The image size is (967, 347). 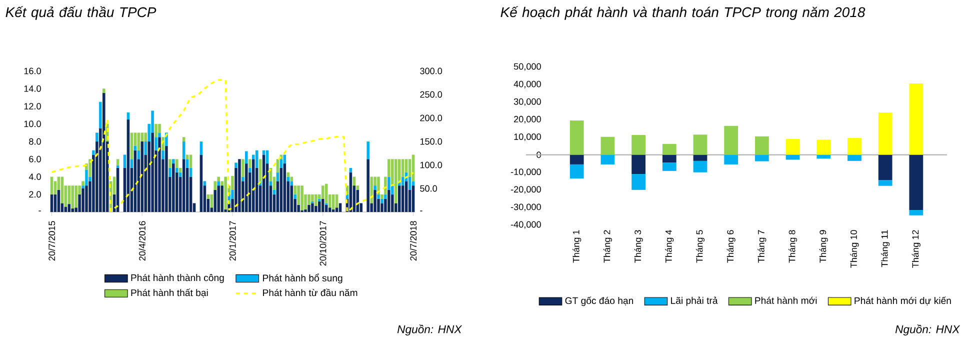 What do you see at coordinates (169, 293) in the screenshot?
I see `legend-label: Phát hành thất bại` at bounding box center [169, 293].